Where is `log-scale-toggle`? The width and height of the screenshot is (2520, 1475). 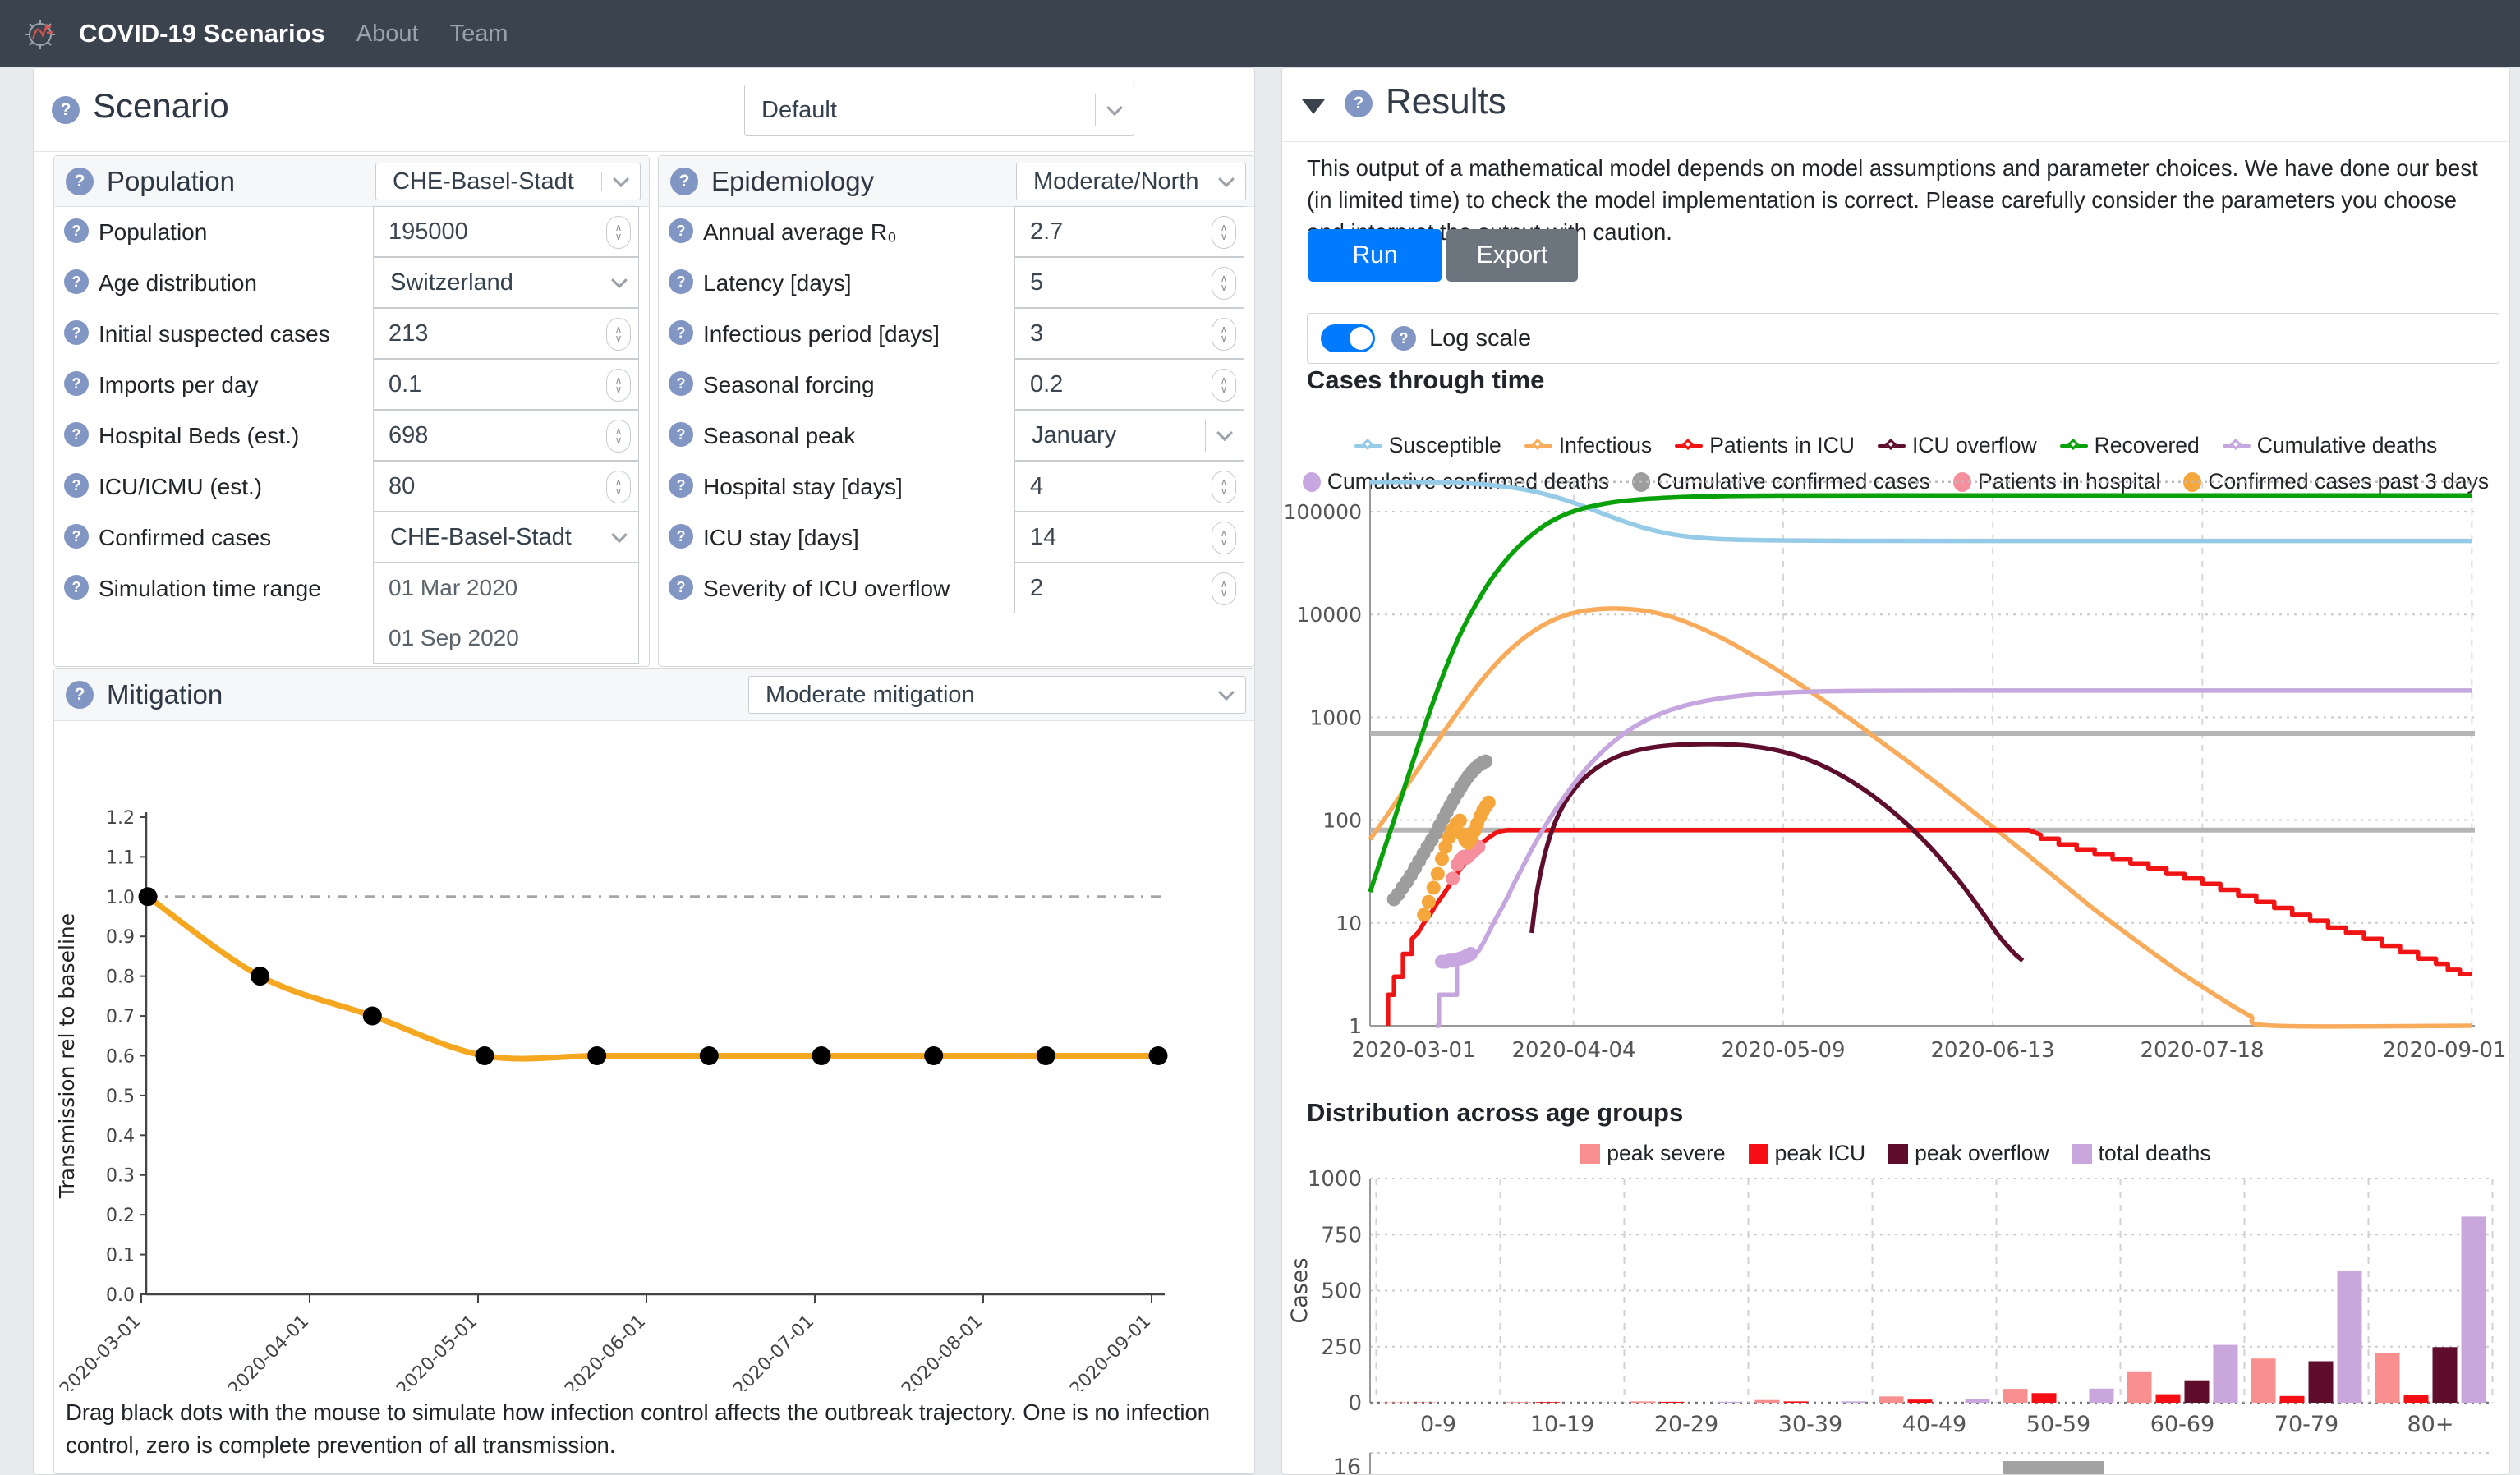 log-scale-toggle is located at coordinates (1348, 338).